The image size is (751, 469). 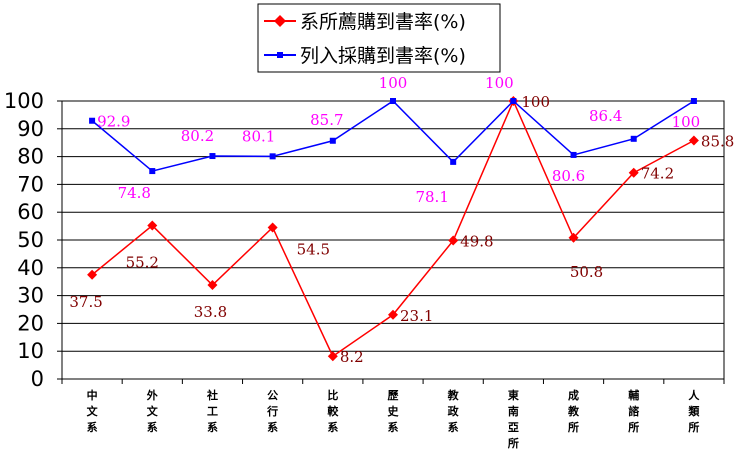 I want to click on data-label: 80.1, so click(x=258, y=136).